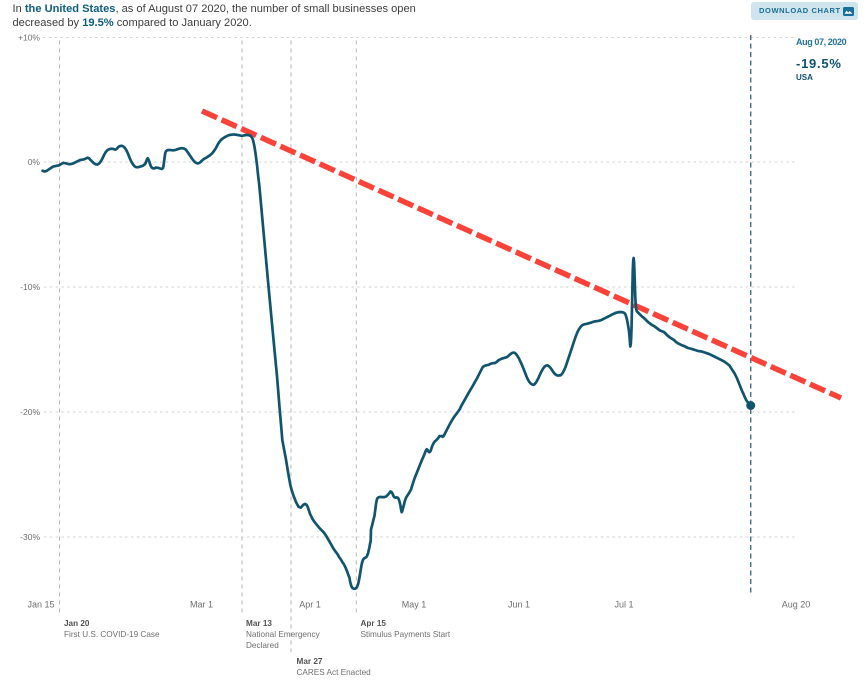 The image size is (868, 690). What do you see at coordinates (30, 412) in the screenshot?
I see `svg-text: -20%` at bounding box center [30, 412].